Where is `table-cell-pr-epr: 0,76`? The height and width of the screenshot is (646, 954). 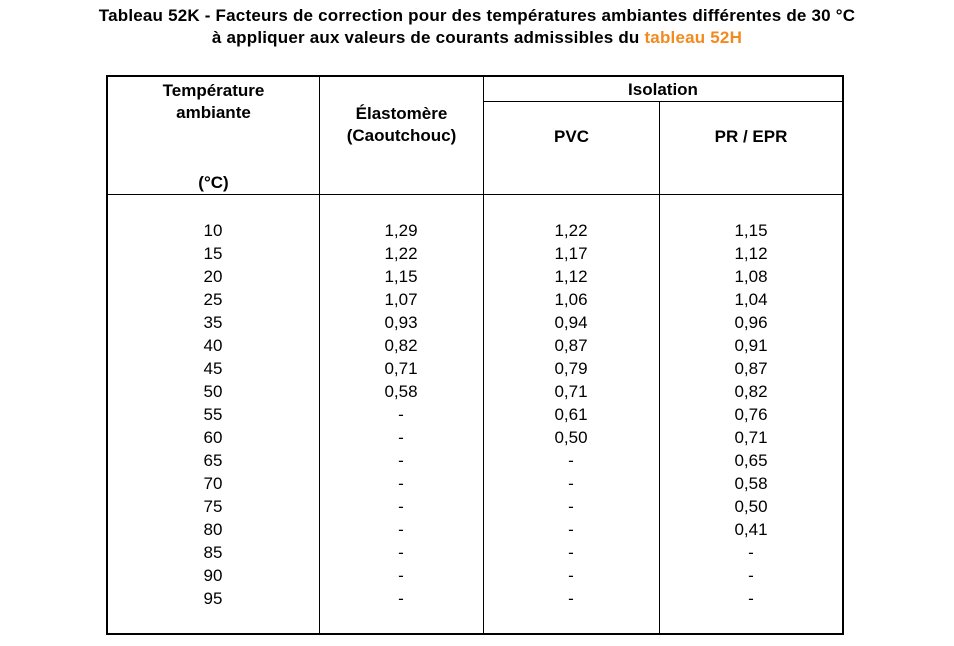 table-cell-pr-epr: 0,76 is located at coordinates (751, 414).